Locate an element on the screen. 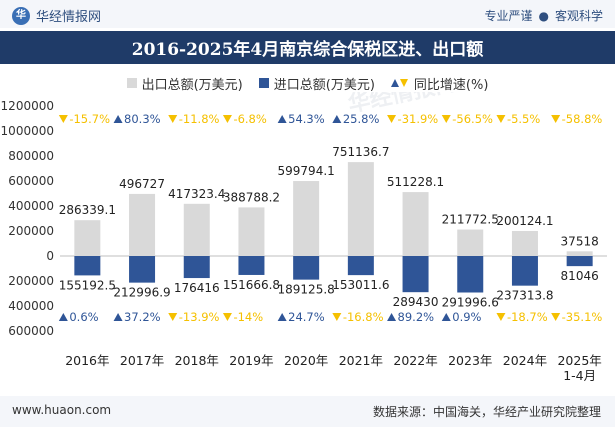  import-growth-label: -13.9% is located at coordinates (199, 317).